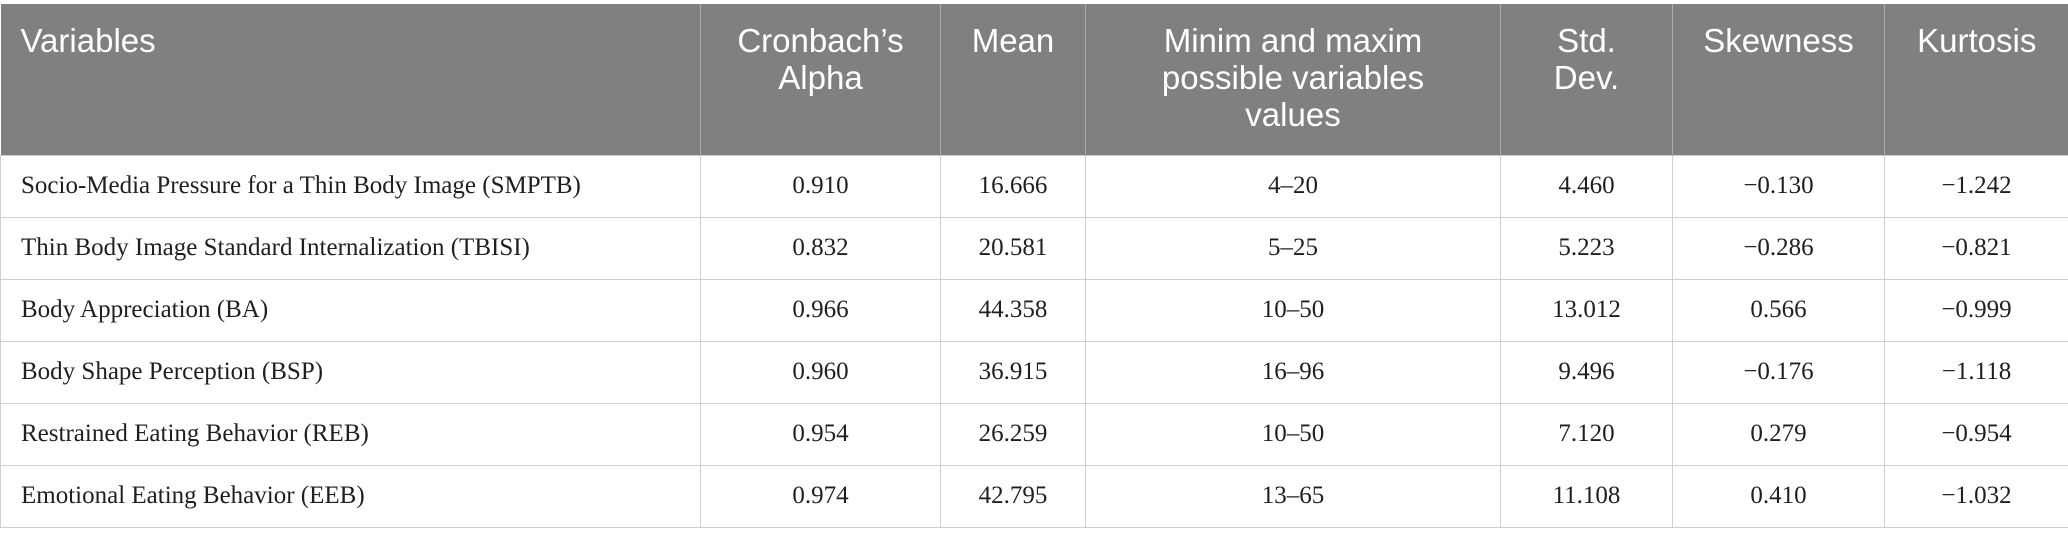 Image resolution: width=2068 pixels, height=547 pixels. Describe the element at coordinates (350, 310) in the screenshot. I see `cell-variable: Body Appreciation (BA)` at that location.